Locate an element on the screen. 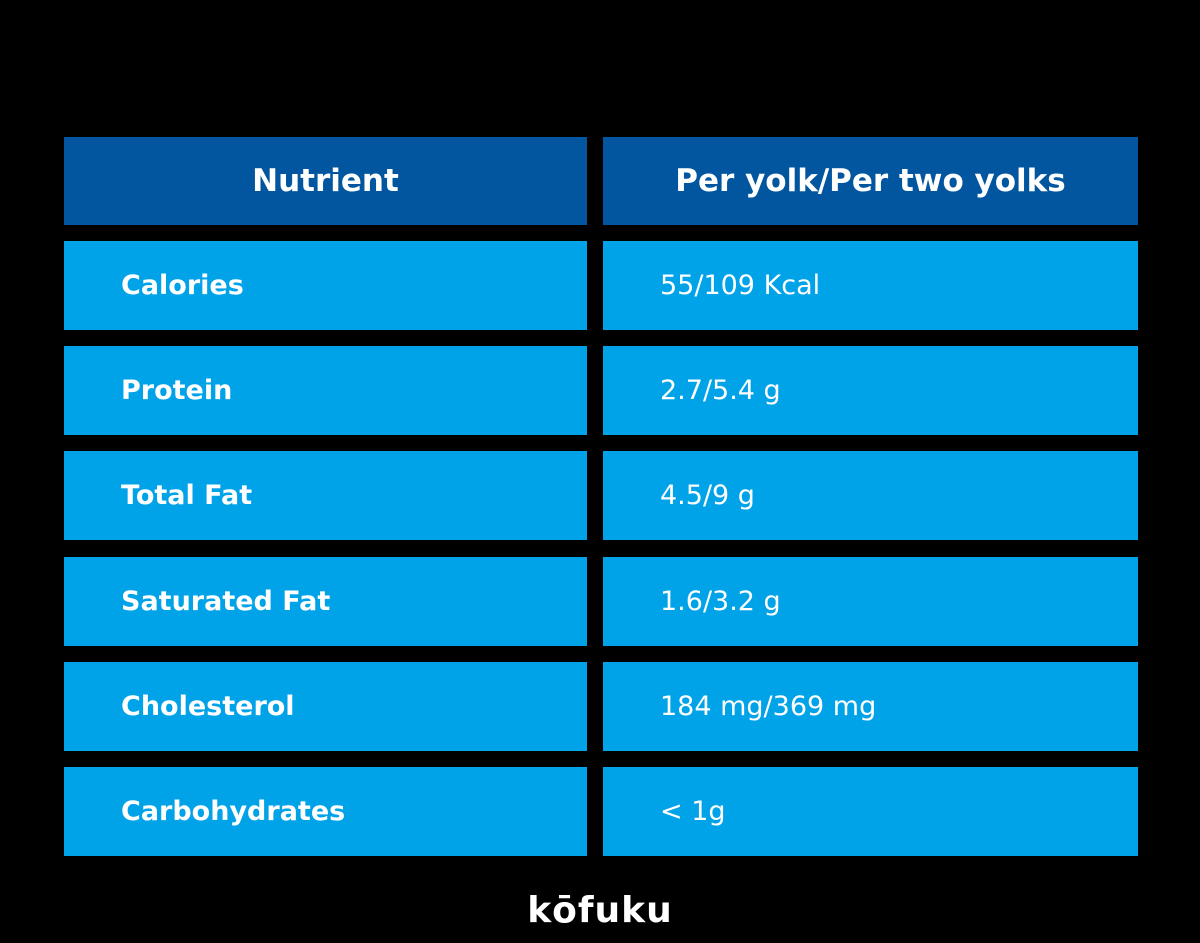 Image resolution: width=1200 pixels, height=943 pixels. value-cell: < 1g is located at coordinates (870, 811).